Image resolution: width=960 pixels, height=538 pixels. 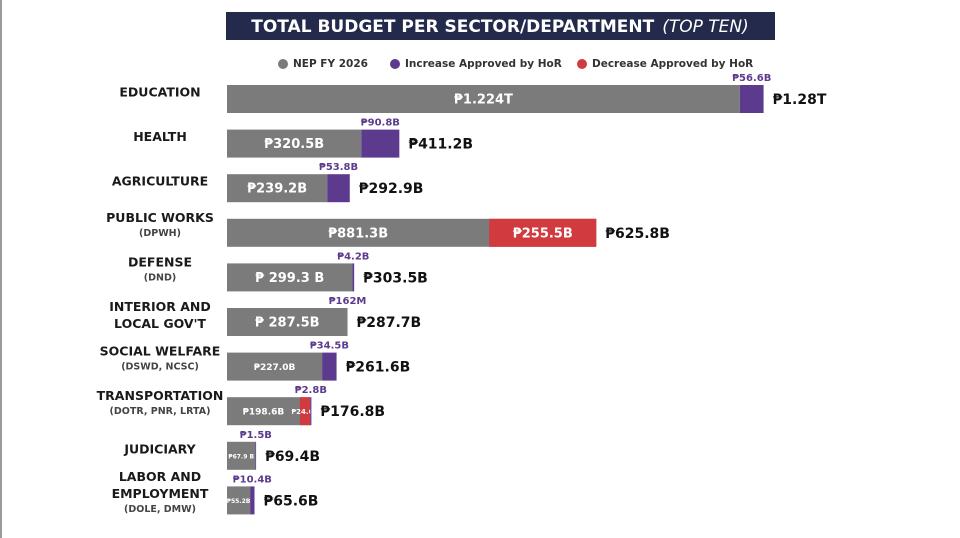 I want to click on total-label: ₱625.8B, so click(x=637, y=234).